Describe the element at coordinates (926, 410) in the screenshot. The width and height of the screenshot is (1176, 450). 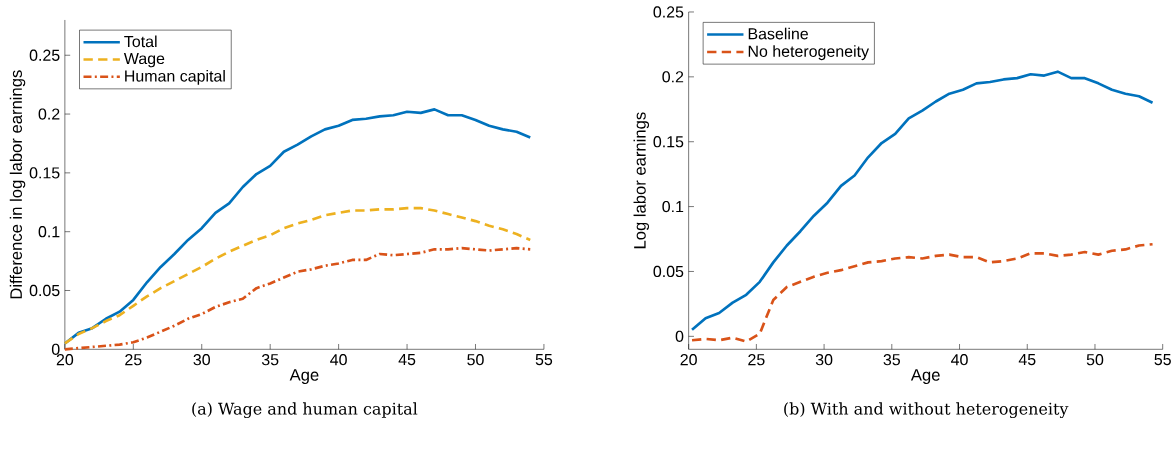
I see `text: (b) With and without heterogeneity` at that location.